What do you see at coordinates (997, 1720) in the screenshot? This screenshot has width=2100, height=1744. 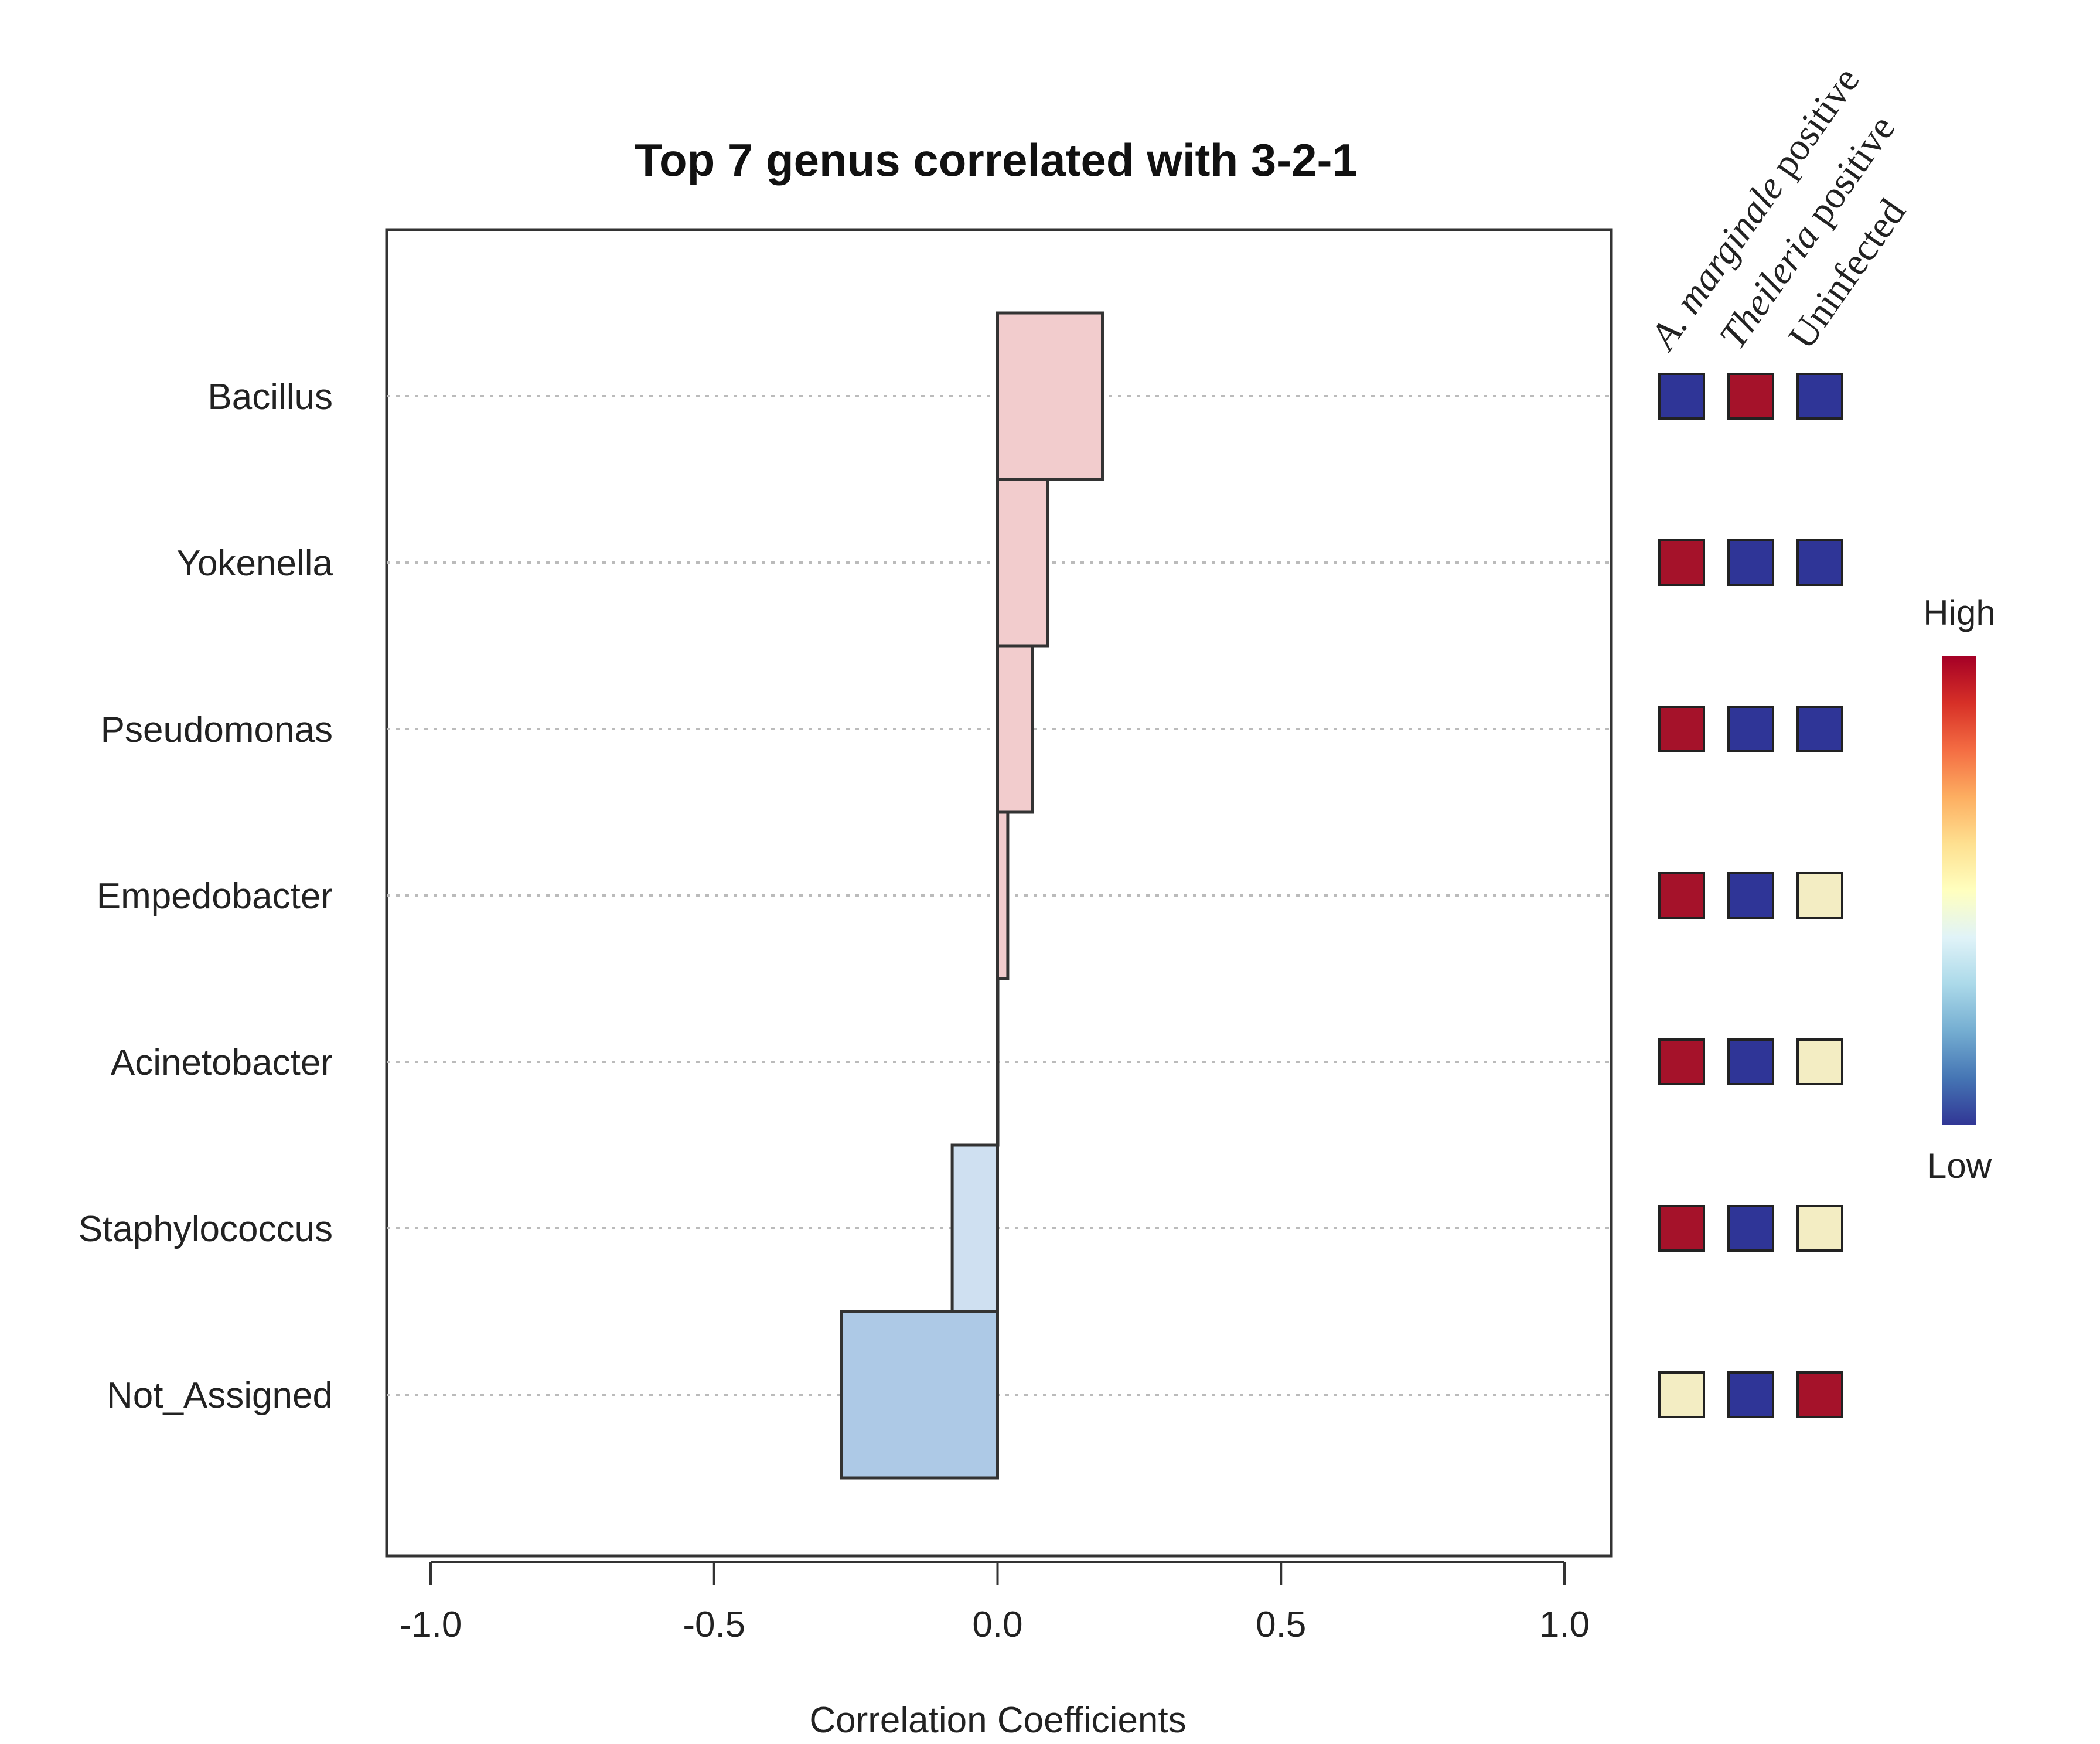 I see `x-axis-label: Correlation Coefficients` at bounding box center [997, 1720].